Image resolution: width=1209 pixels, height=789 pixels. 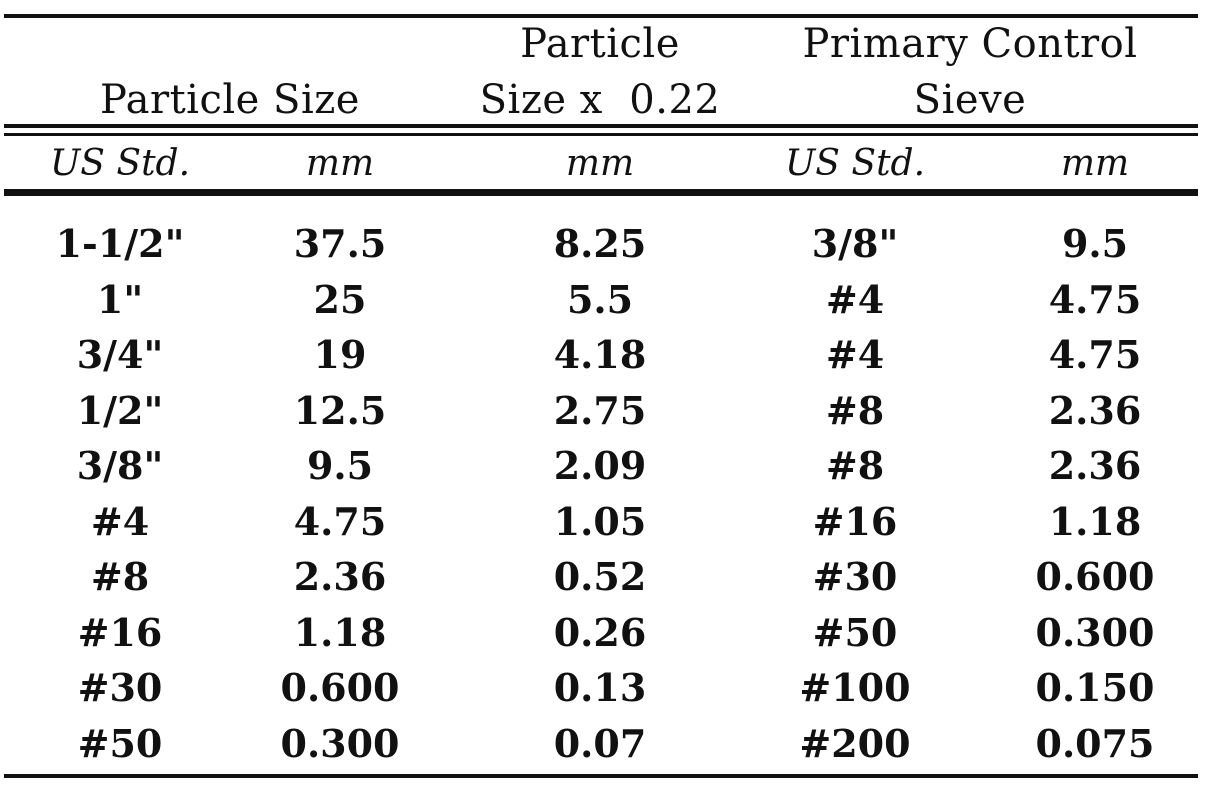 What do you see at coordinates (970, 72) in the screenshot?
I see `header-primary-control-sieve: Primary Control Sieve` at bounding box center [970, 72].